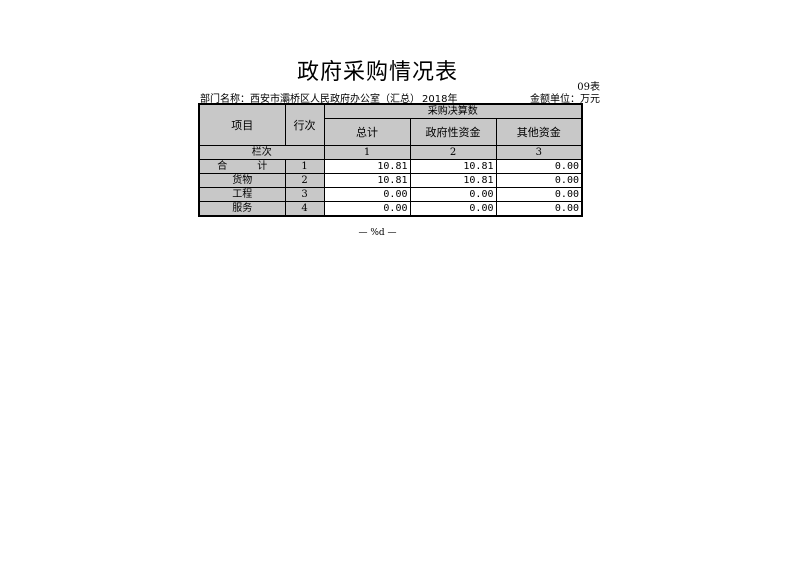  Describe the element at coordinates (588, 87) in the screenshot. I see `form-number: 09表` at that location.